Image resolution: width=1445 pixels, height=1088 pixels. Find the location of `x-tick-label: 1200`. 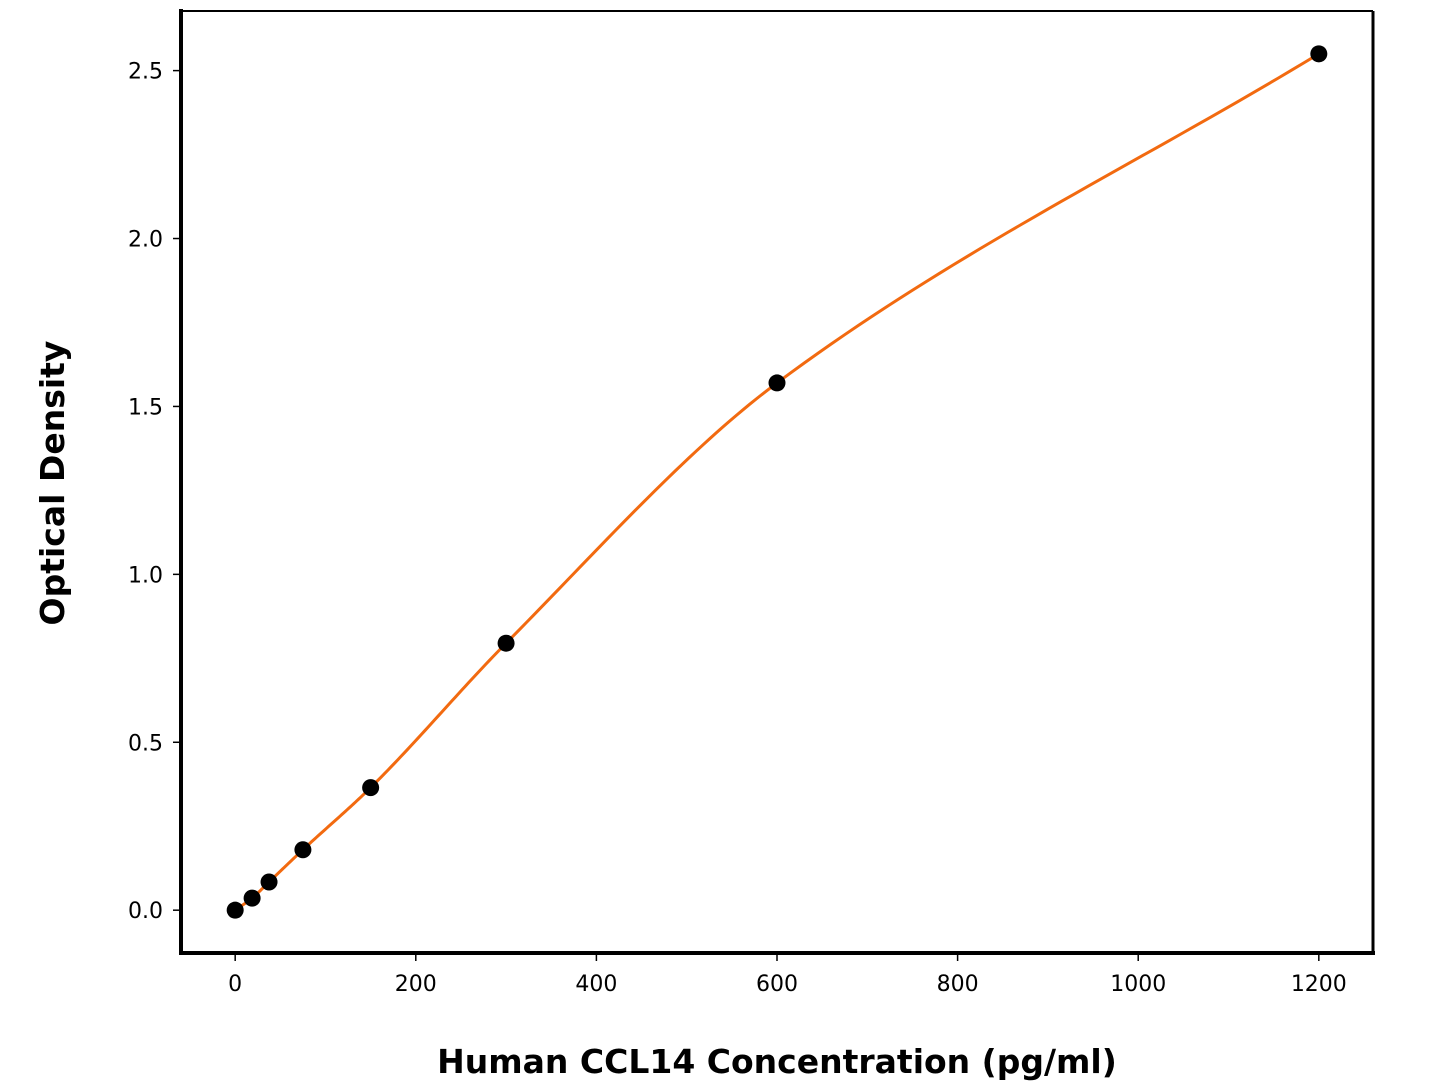

x-tick-label: 1200 is located at coordinates (1319, 984).